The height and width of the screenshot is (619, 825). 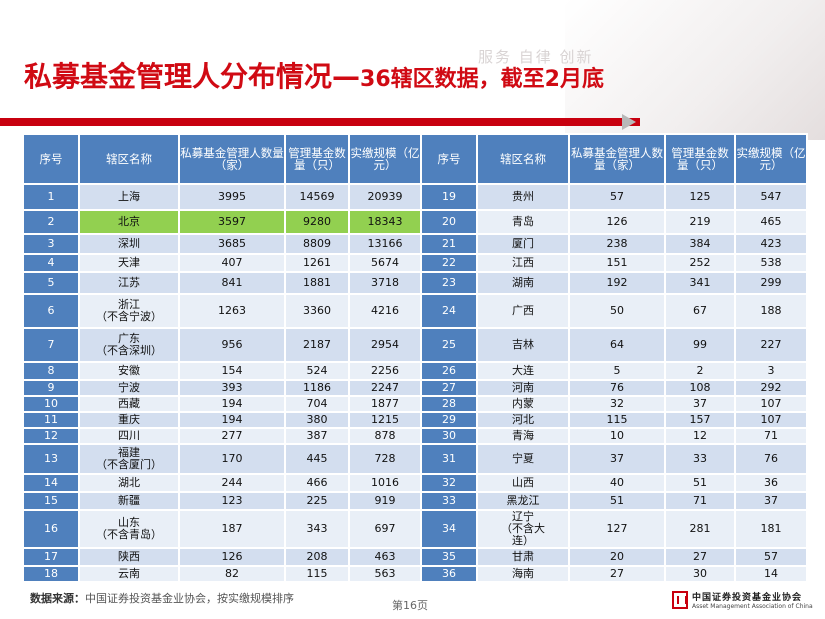 What do you see at coordinates (51, 420) in the screenshot?
I see `row-no: 11` at bounding box center [51, 420].